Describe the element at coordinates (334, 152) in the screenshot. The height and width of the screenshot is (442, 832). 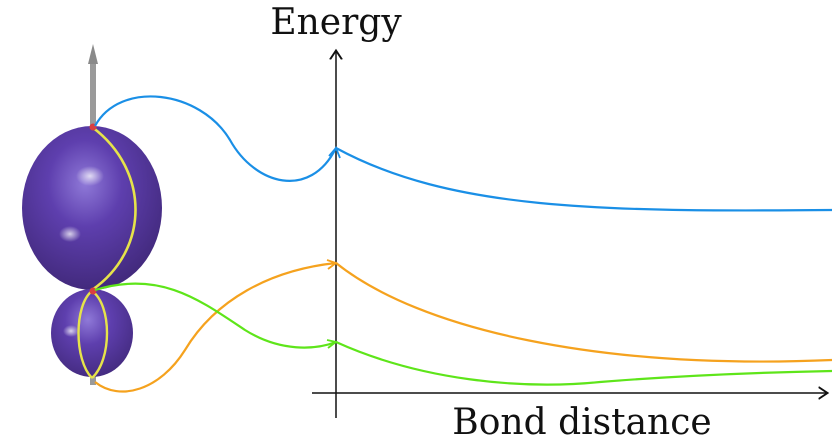
I see `curve-top-arrow` at that location.